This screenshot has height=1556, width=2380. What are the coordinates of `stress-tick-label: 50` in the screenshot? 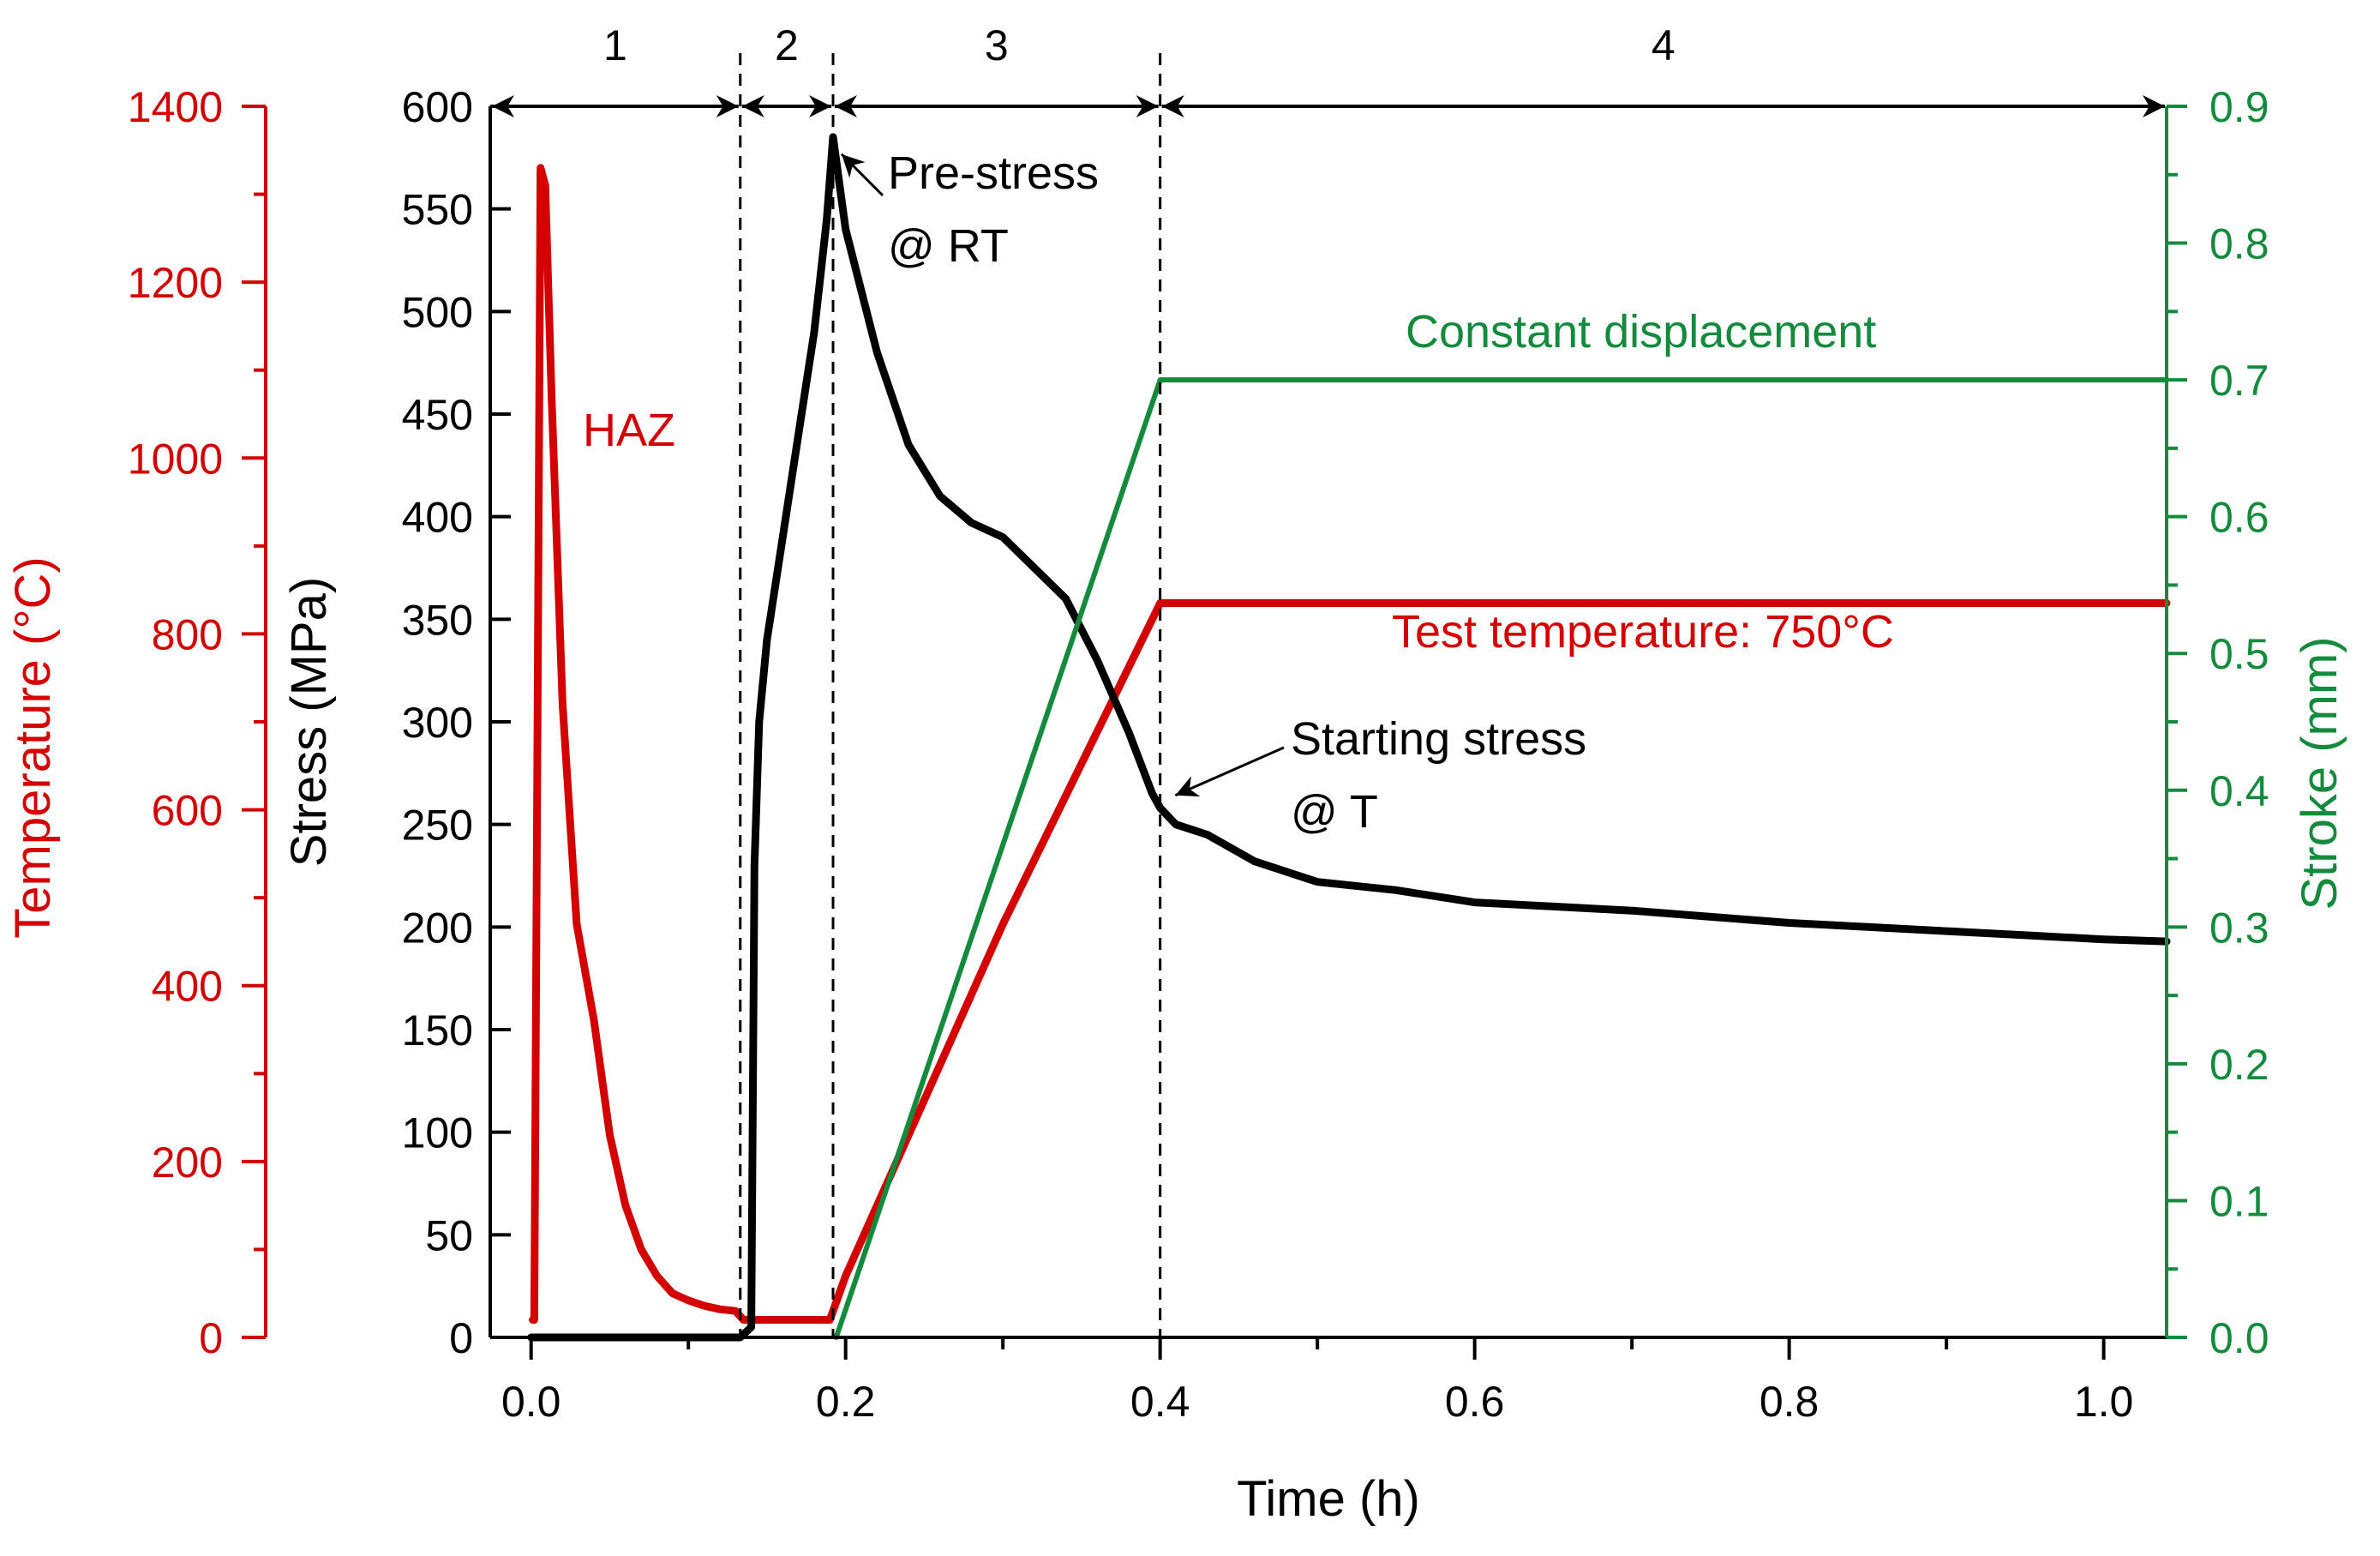 It's located at (449, 1235).